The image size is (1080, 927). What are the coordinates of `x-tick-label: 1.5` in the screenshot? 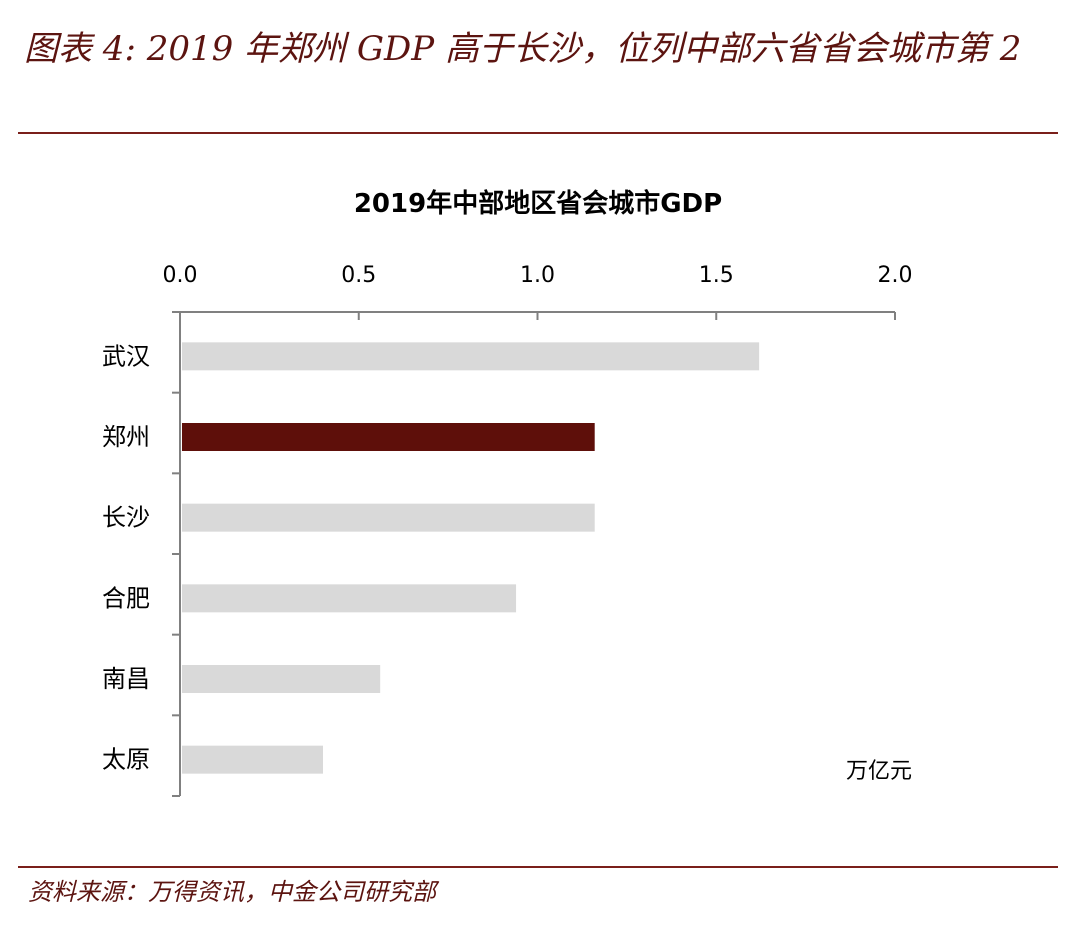 It's located at (716, 275).